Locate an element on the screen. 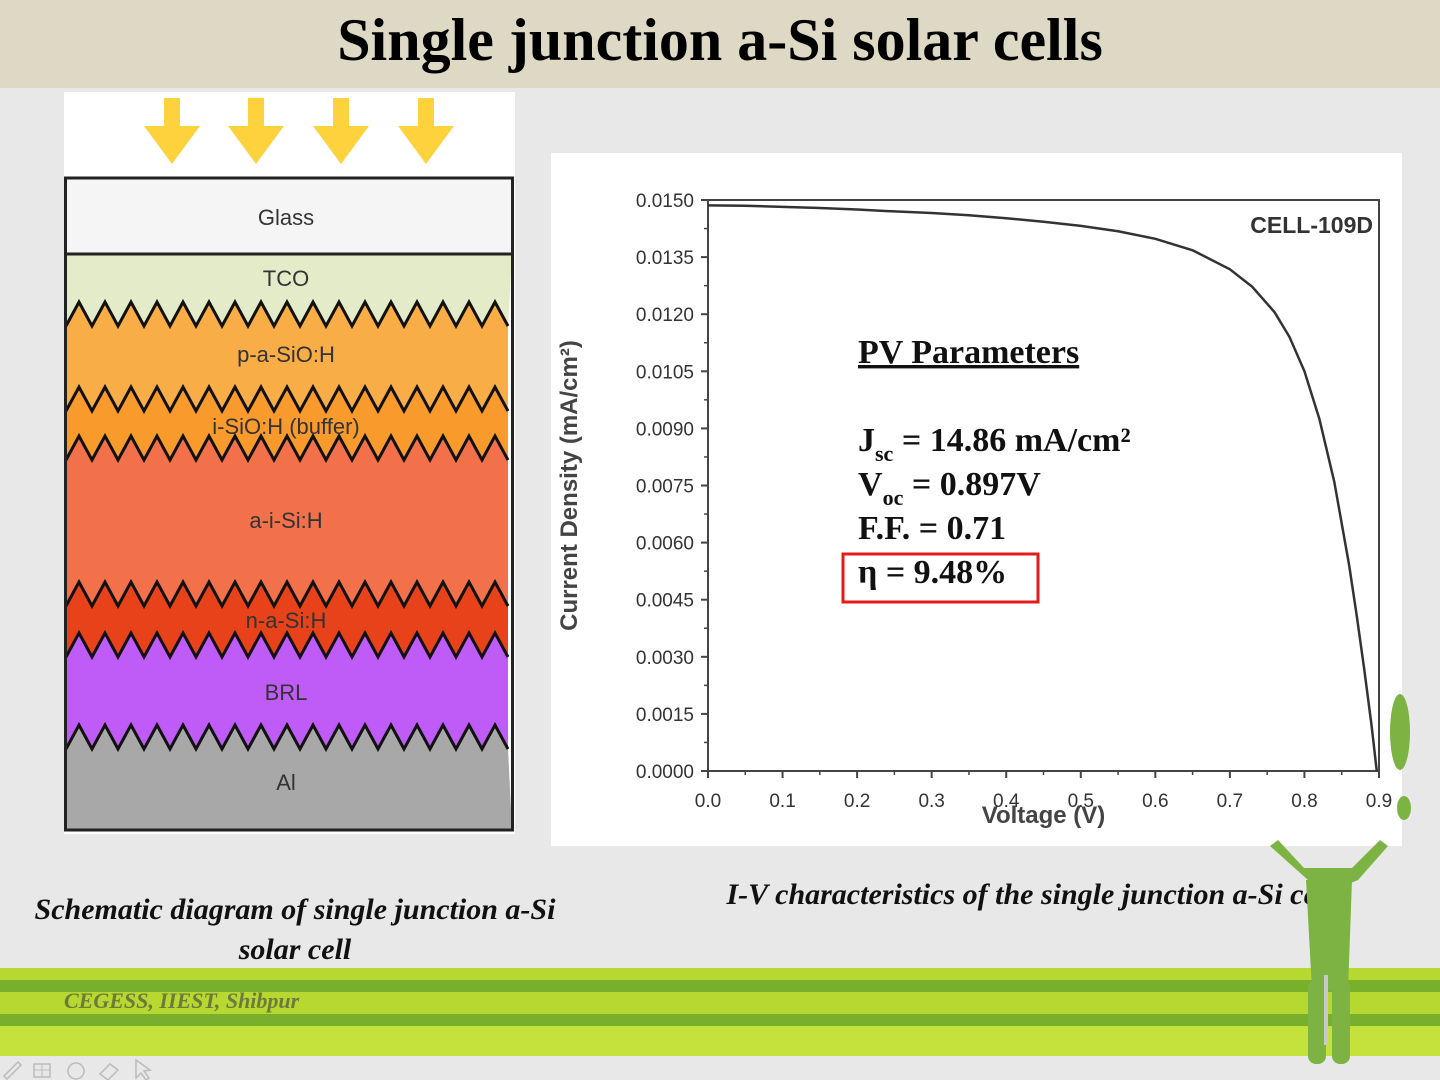  footer-band-middle is located at coordinates (720, 1003).